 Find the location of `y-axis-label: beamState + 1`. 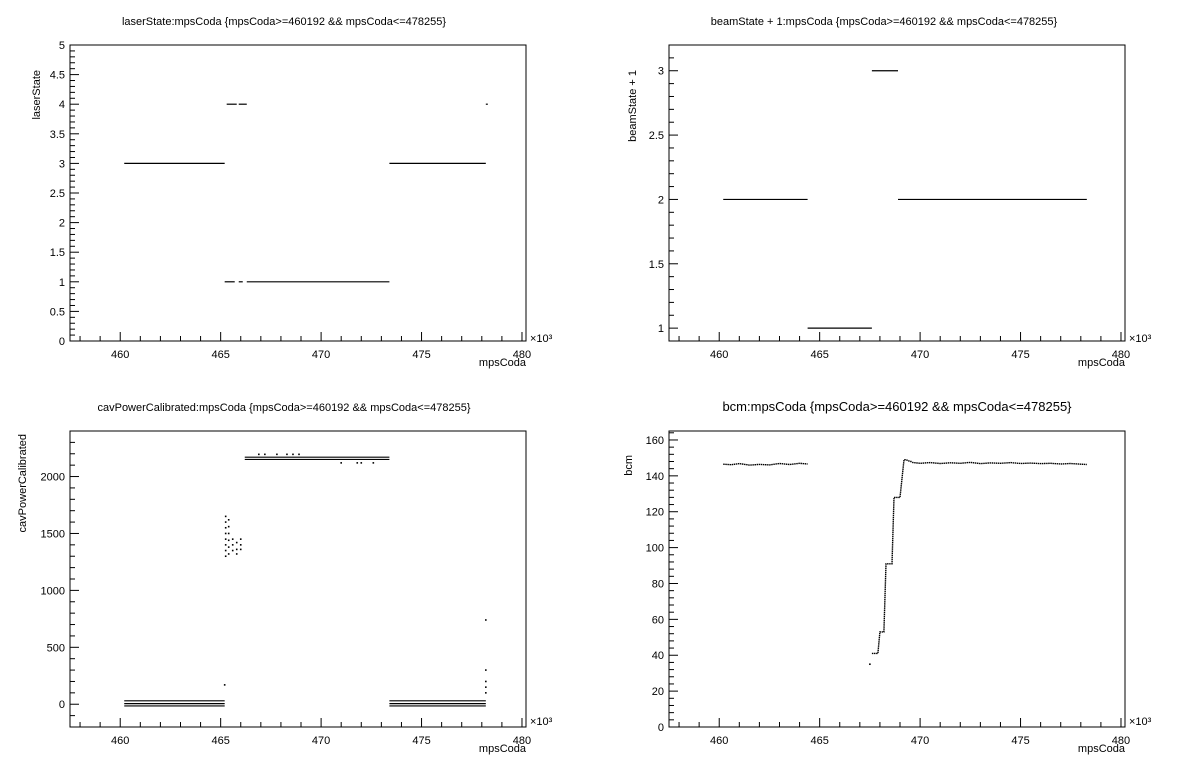

y-axis-label: beamState + 1 is located at coordinates (633, 106).